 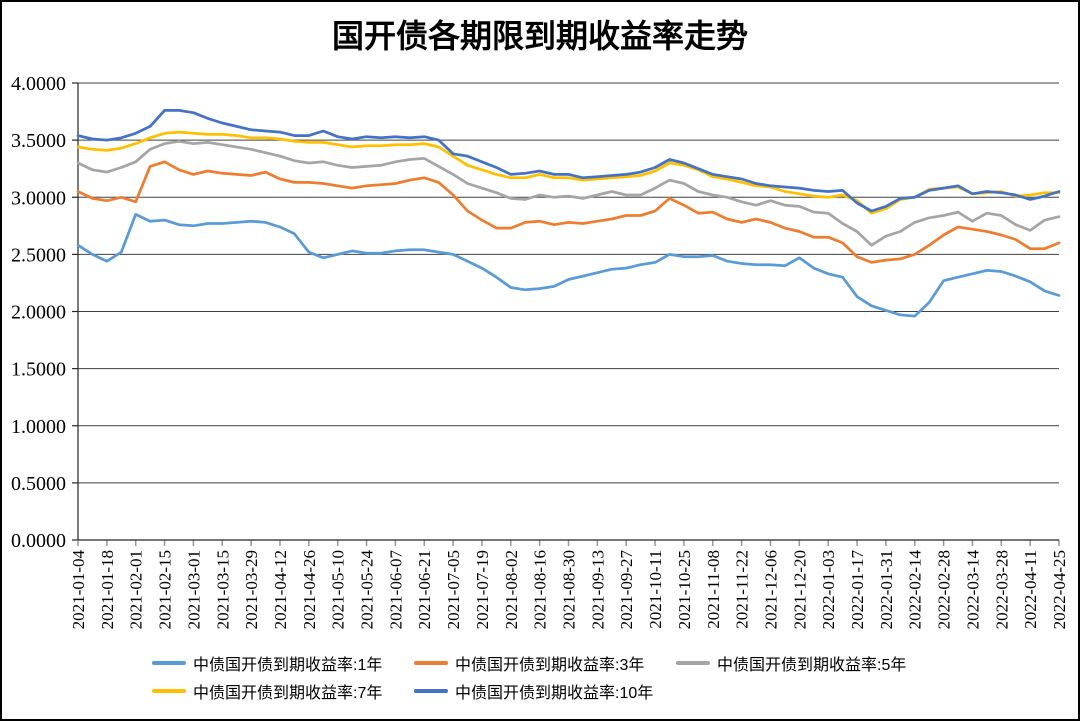 What do you see at coordinates (338, 589) in the screenshot?
I see `x-axis-label: 2021-05-10` at bounding box center [338, 589].